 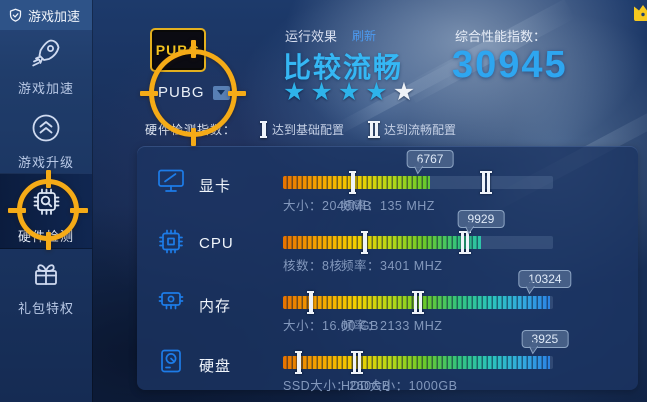 What do you see at coordinates (337, 386) in the screenshot?
I see `spec-label: SSD大小：260GB` at bounding box center [337, 386].